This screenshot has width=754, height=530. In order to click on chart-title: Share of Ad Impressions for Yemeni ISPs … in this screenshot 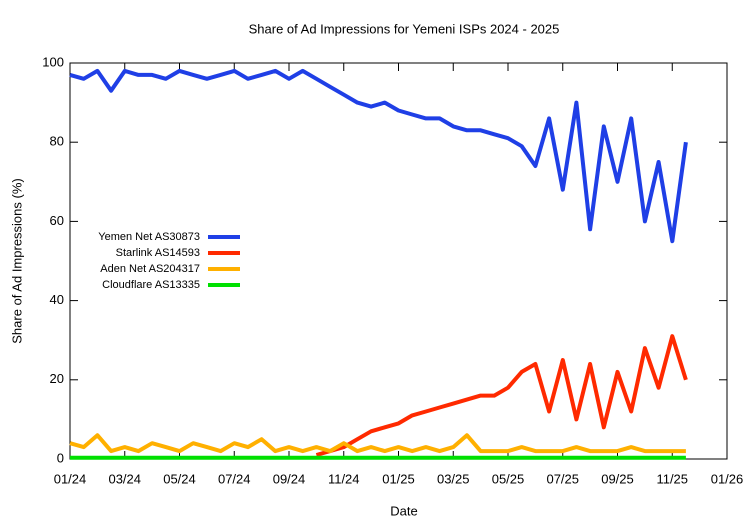, I will do `click(404, 28)`.